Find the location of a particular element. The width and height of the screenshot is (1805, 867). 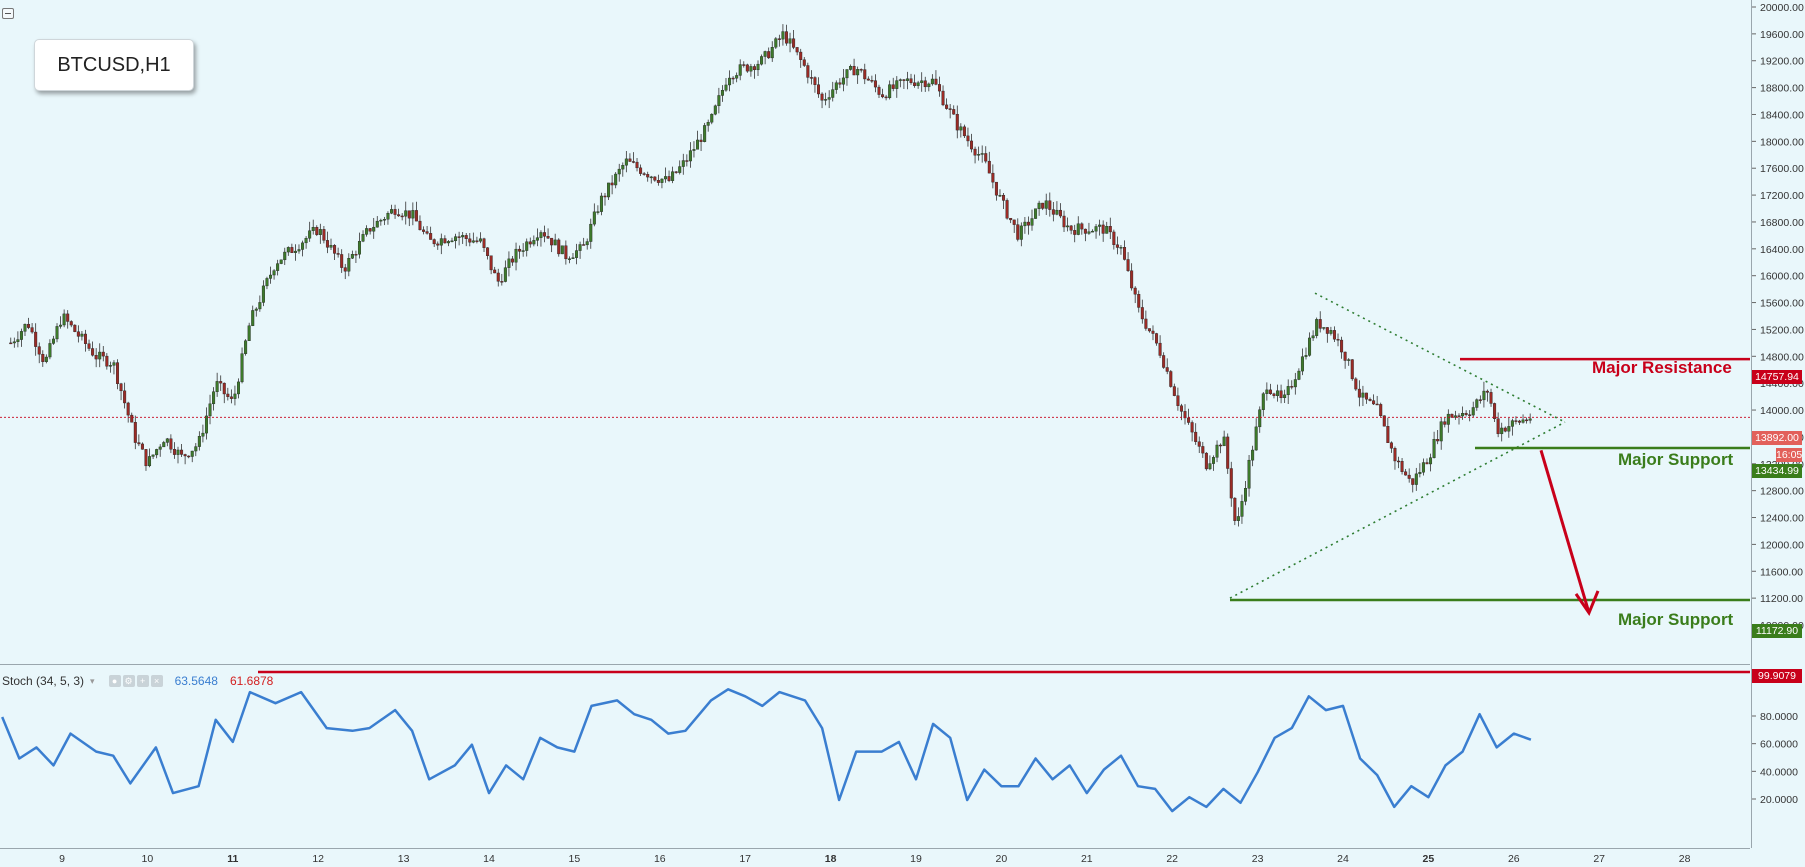

legend-dropdown-icon: ▾ is located at coordinates (92, 680).